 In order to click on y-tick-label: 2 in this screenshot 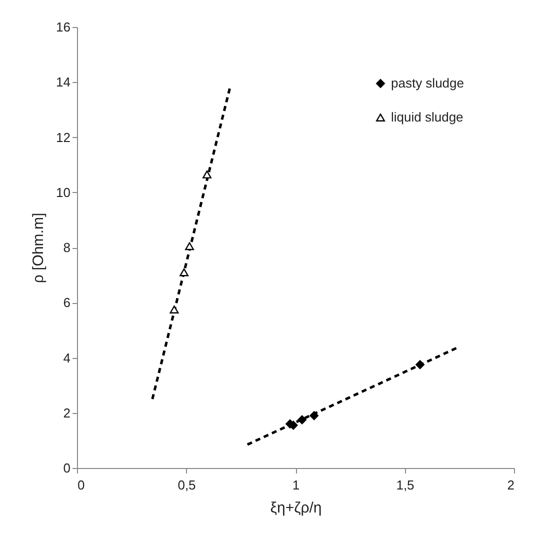, I will do `click(66, 412)`.